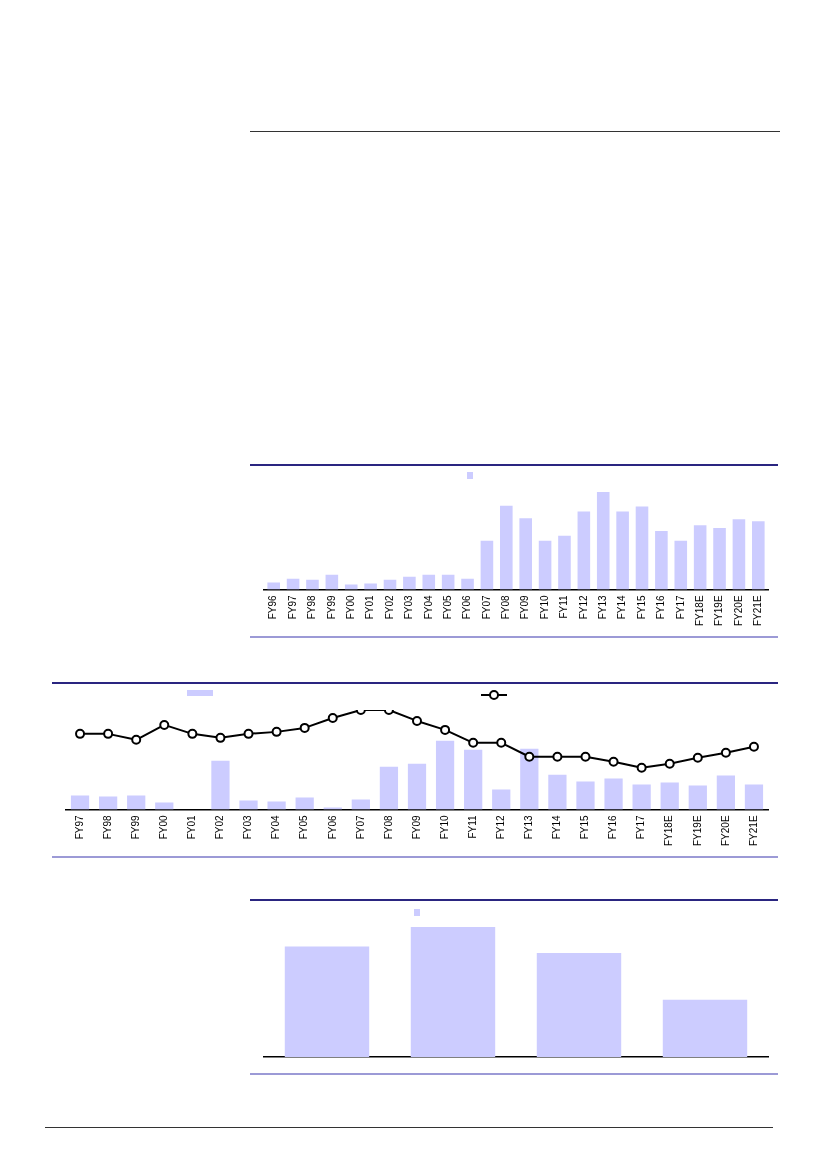 The width and height of the screenshot is (827, 1169). I want to click on x-tick-label: FY98, so click(107, 827).